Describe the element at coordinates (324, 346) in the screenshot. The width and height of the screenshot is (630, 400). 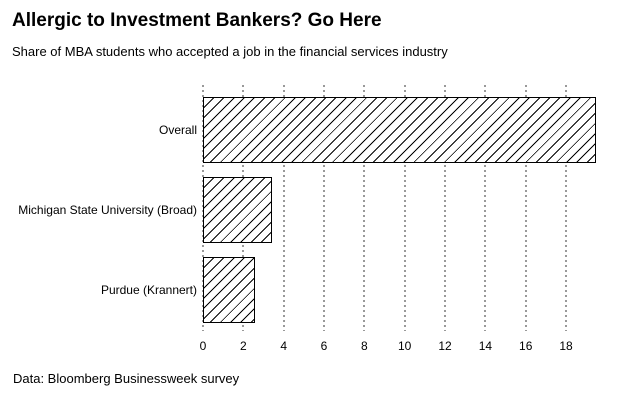
I see `x-tick-label-6: 6` at that location.